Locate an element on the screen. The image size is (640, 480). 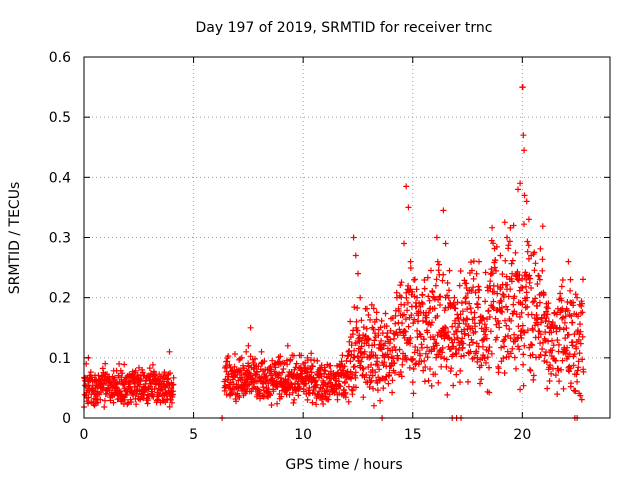
y-tick-label: 0.3 is located at coordinates (60, 239).